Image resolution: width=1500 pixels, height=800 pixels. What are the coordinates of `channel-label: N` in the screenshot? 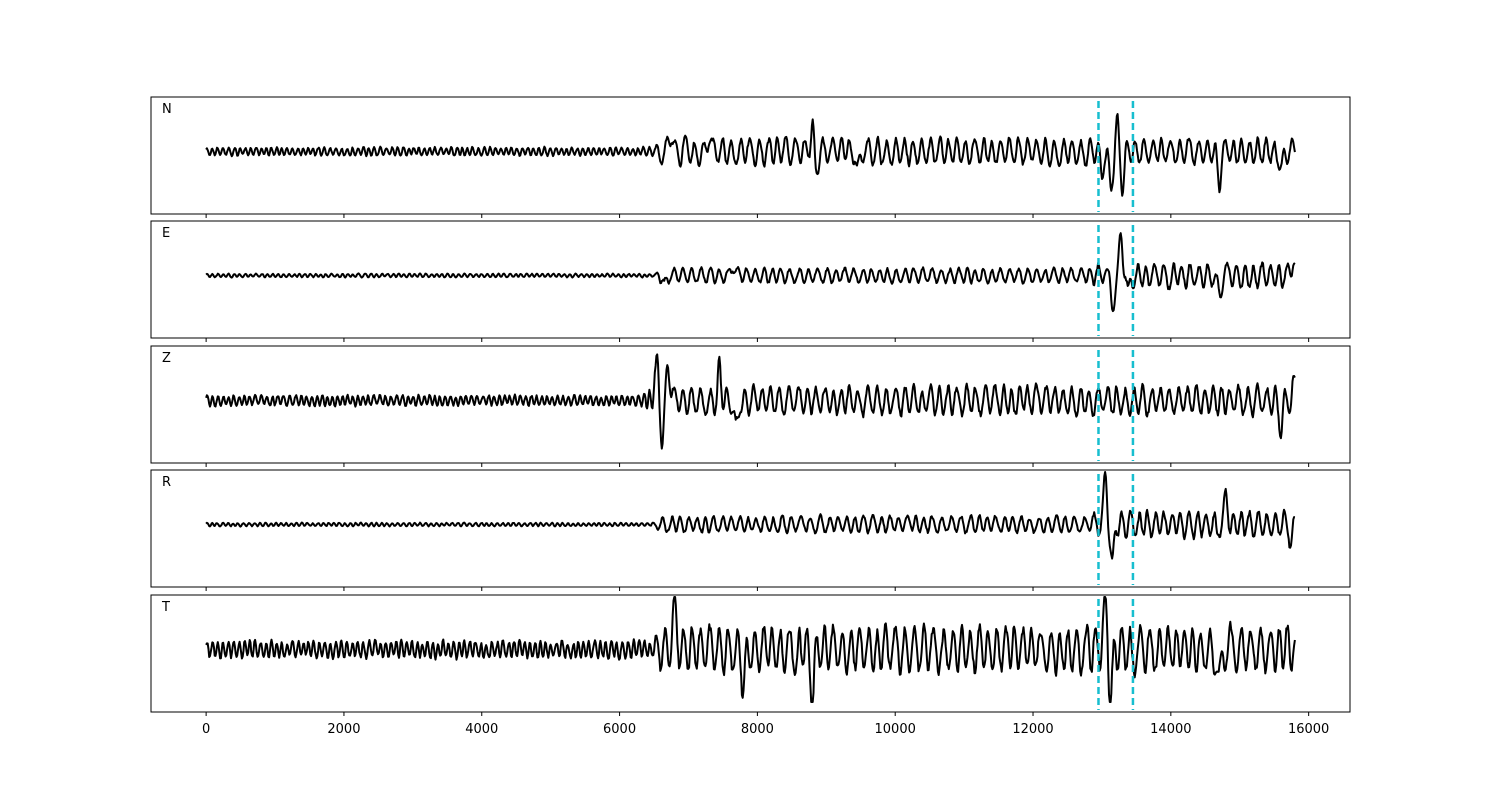 It's located at (167, 109).